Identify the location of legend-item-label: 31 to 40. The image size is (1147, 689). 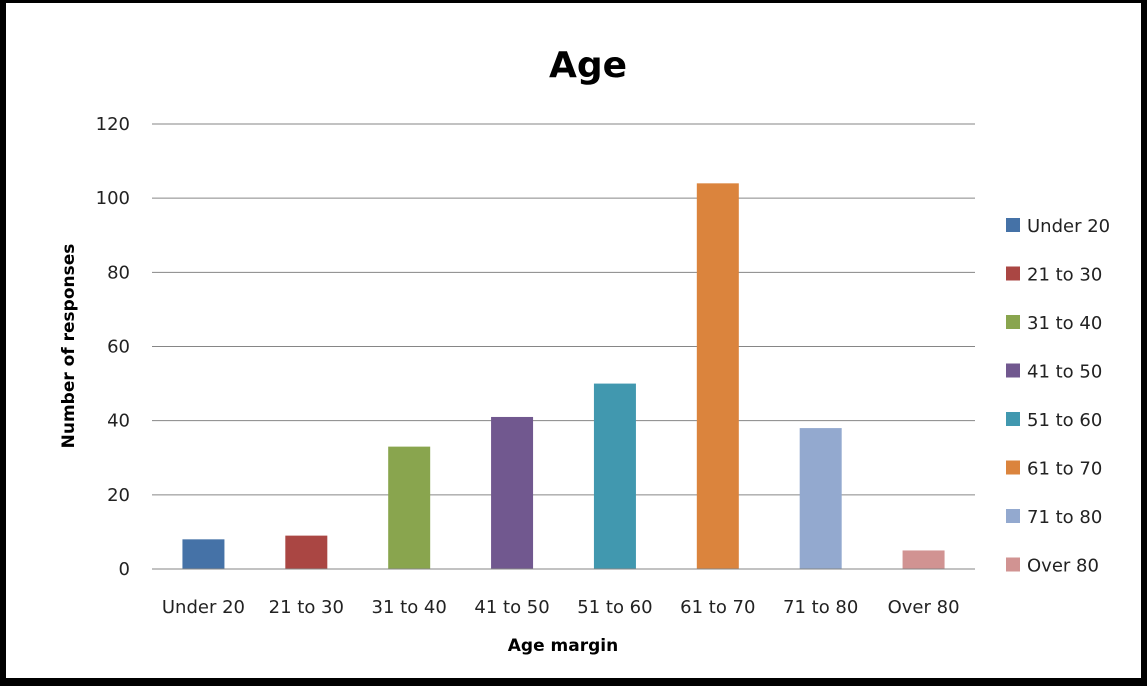
(1064, 323).